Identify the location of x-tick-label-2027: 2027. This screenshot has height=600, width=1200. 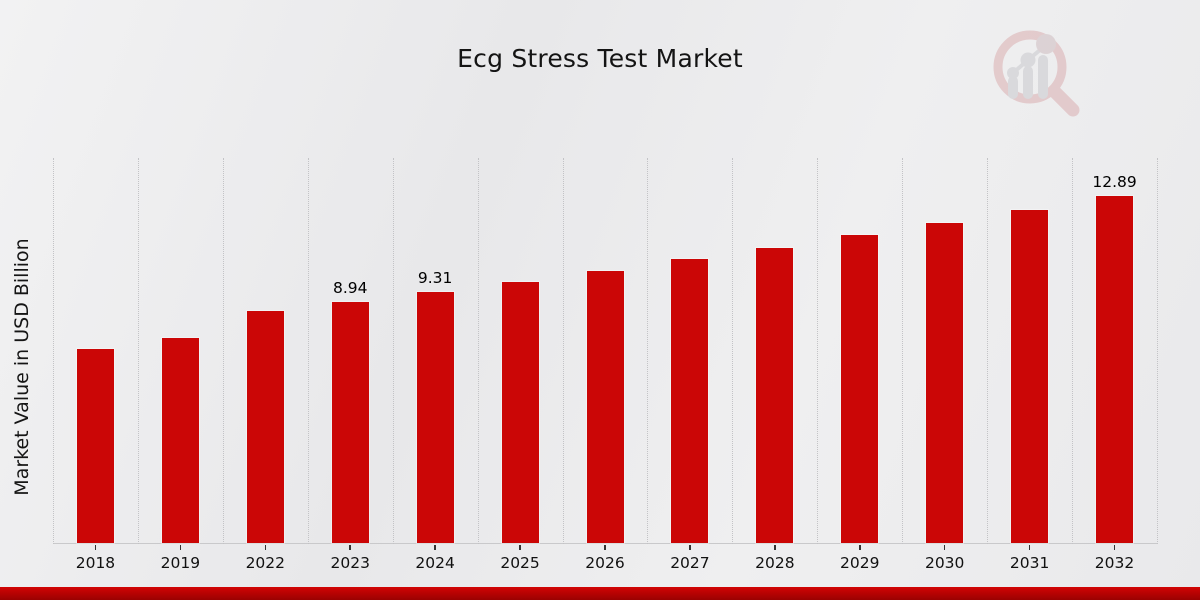
(690, 563).